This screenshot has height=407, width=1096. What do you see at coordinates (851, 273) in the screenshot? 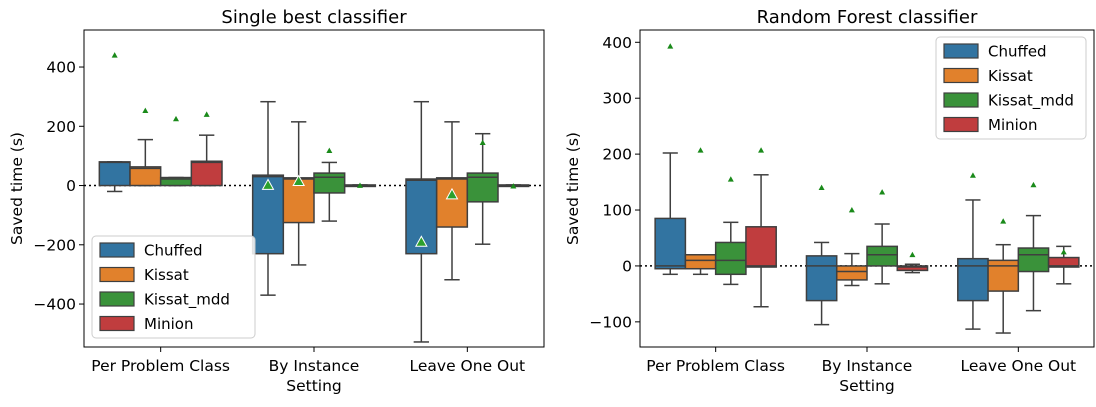
I see `box-kissat-by-instance` at bounding box center [851, 273].